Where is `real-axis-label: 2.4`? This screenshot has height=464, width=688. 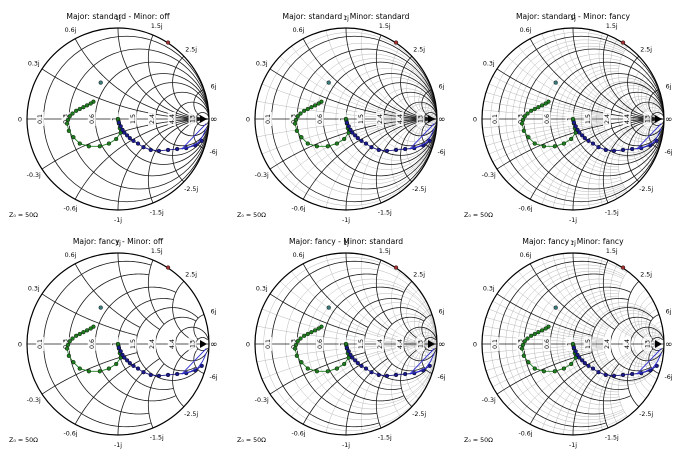 real-axis-label: 2.4 is located at coordinates (152, 119).